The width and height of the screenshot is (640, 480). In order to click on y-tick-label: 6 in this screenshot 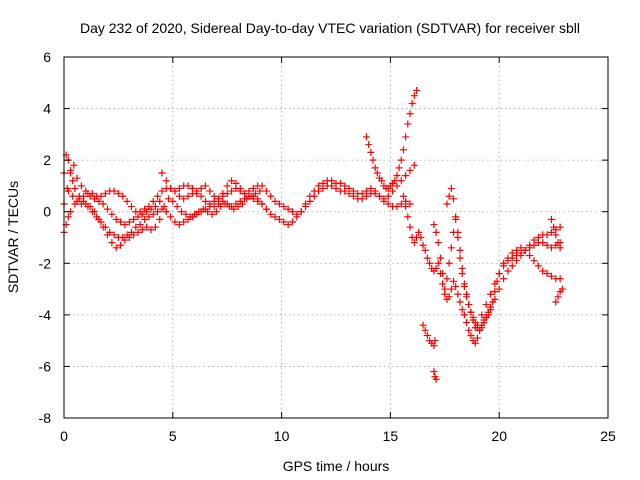, I will do `click(47, 57)`.